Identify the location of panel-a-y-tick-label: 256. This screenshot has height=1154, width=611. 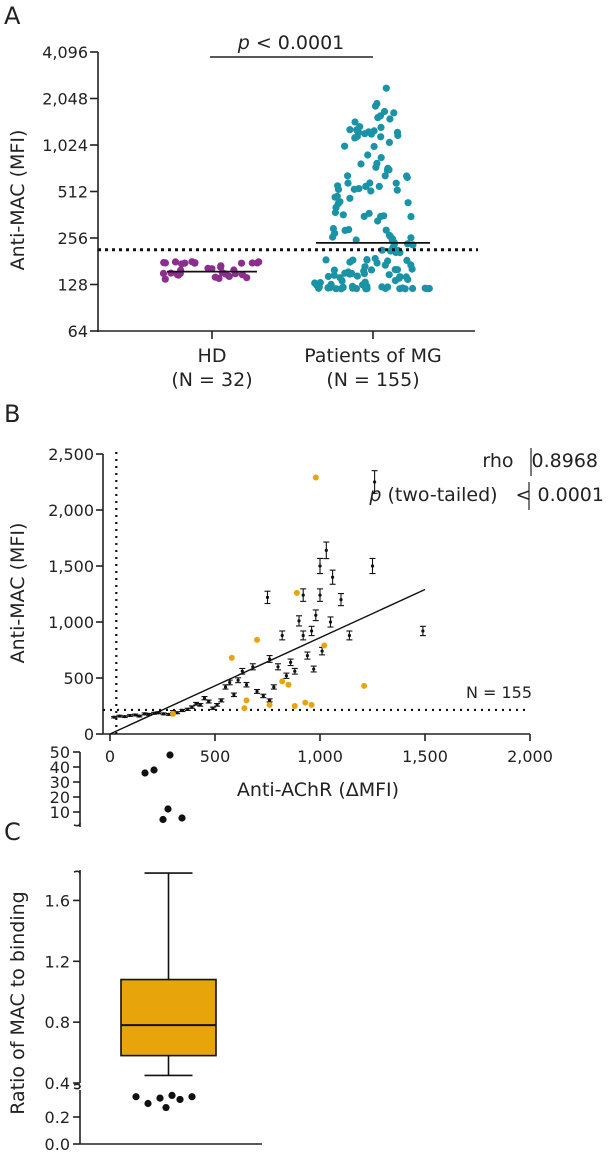
(72, 238).